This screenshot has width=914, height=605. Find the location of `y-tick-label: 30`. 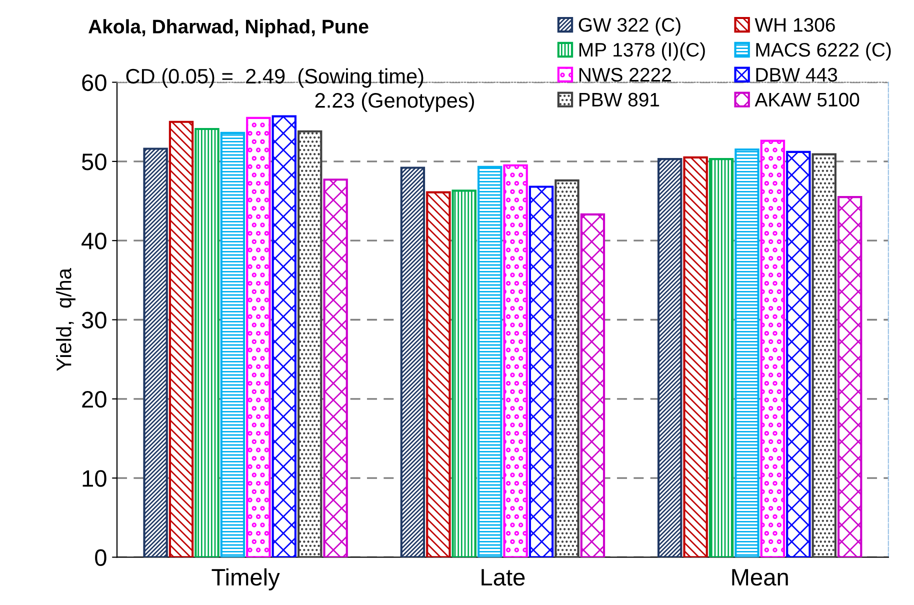

y-tick-label: 30 is located at coordinates (94, 320).